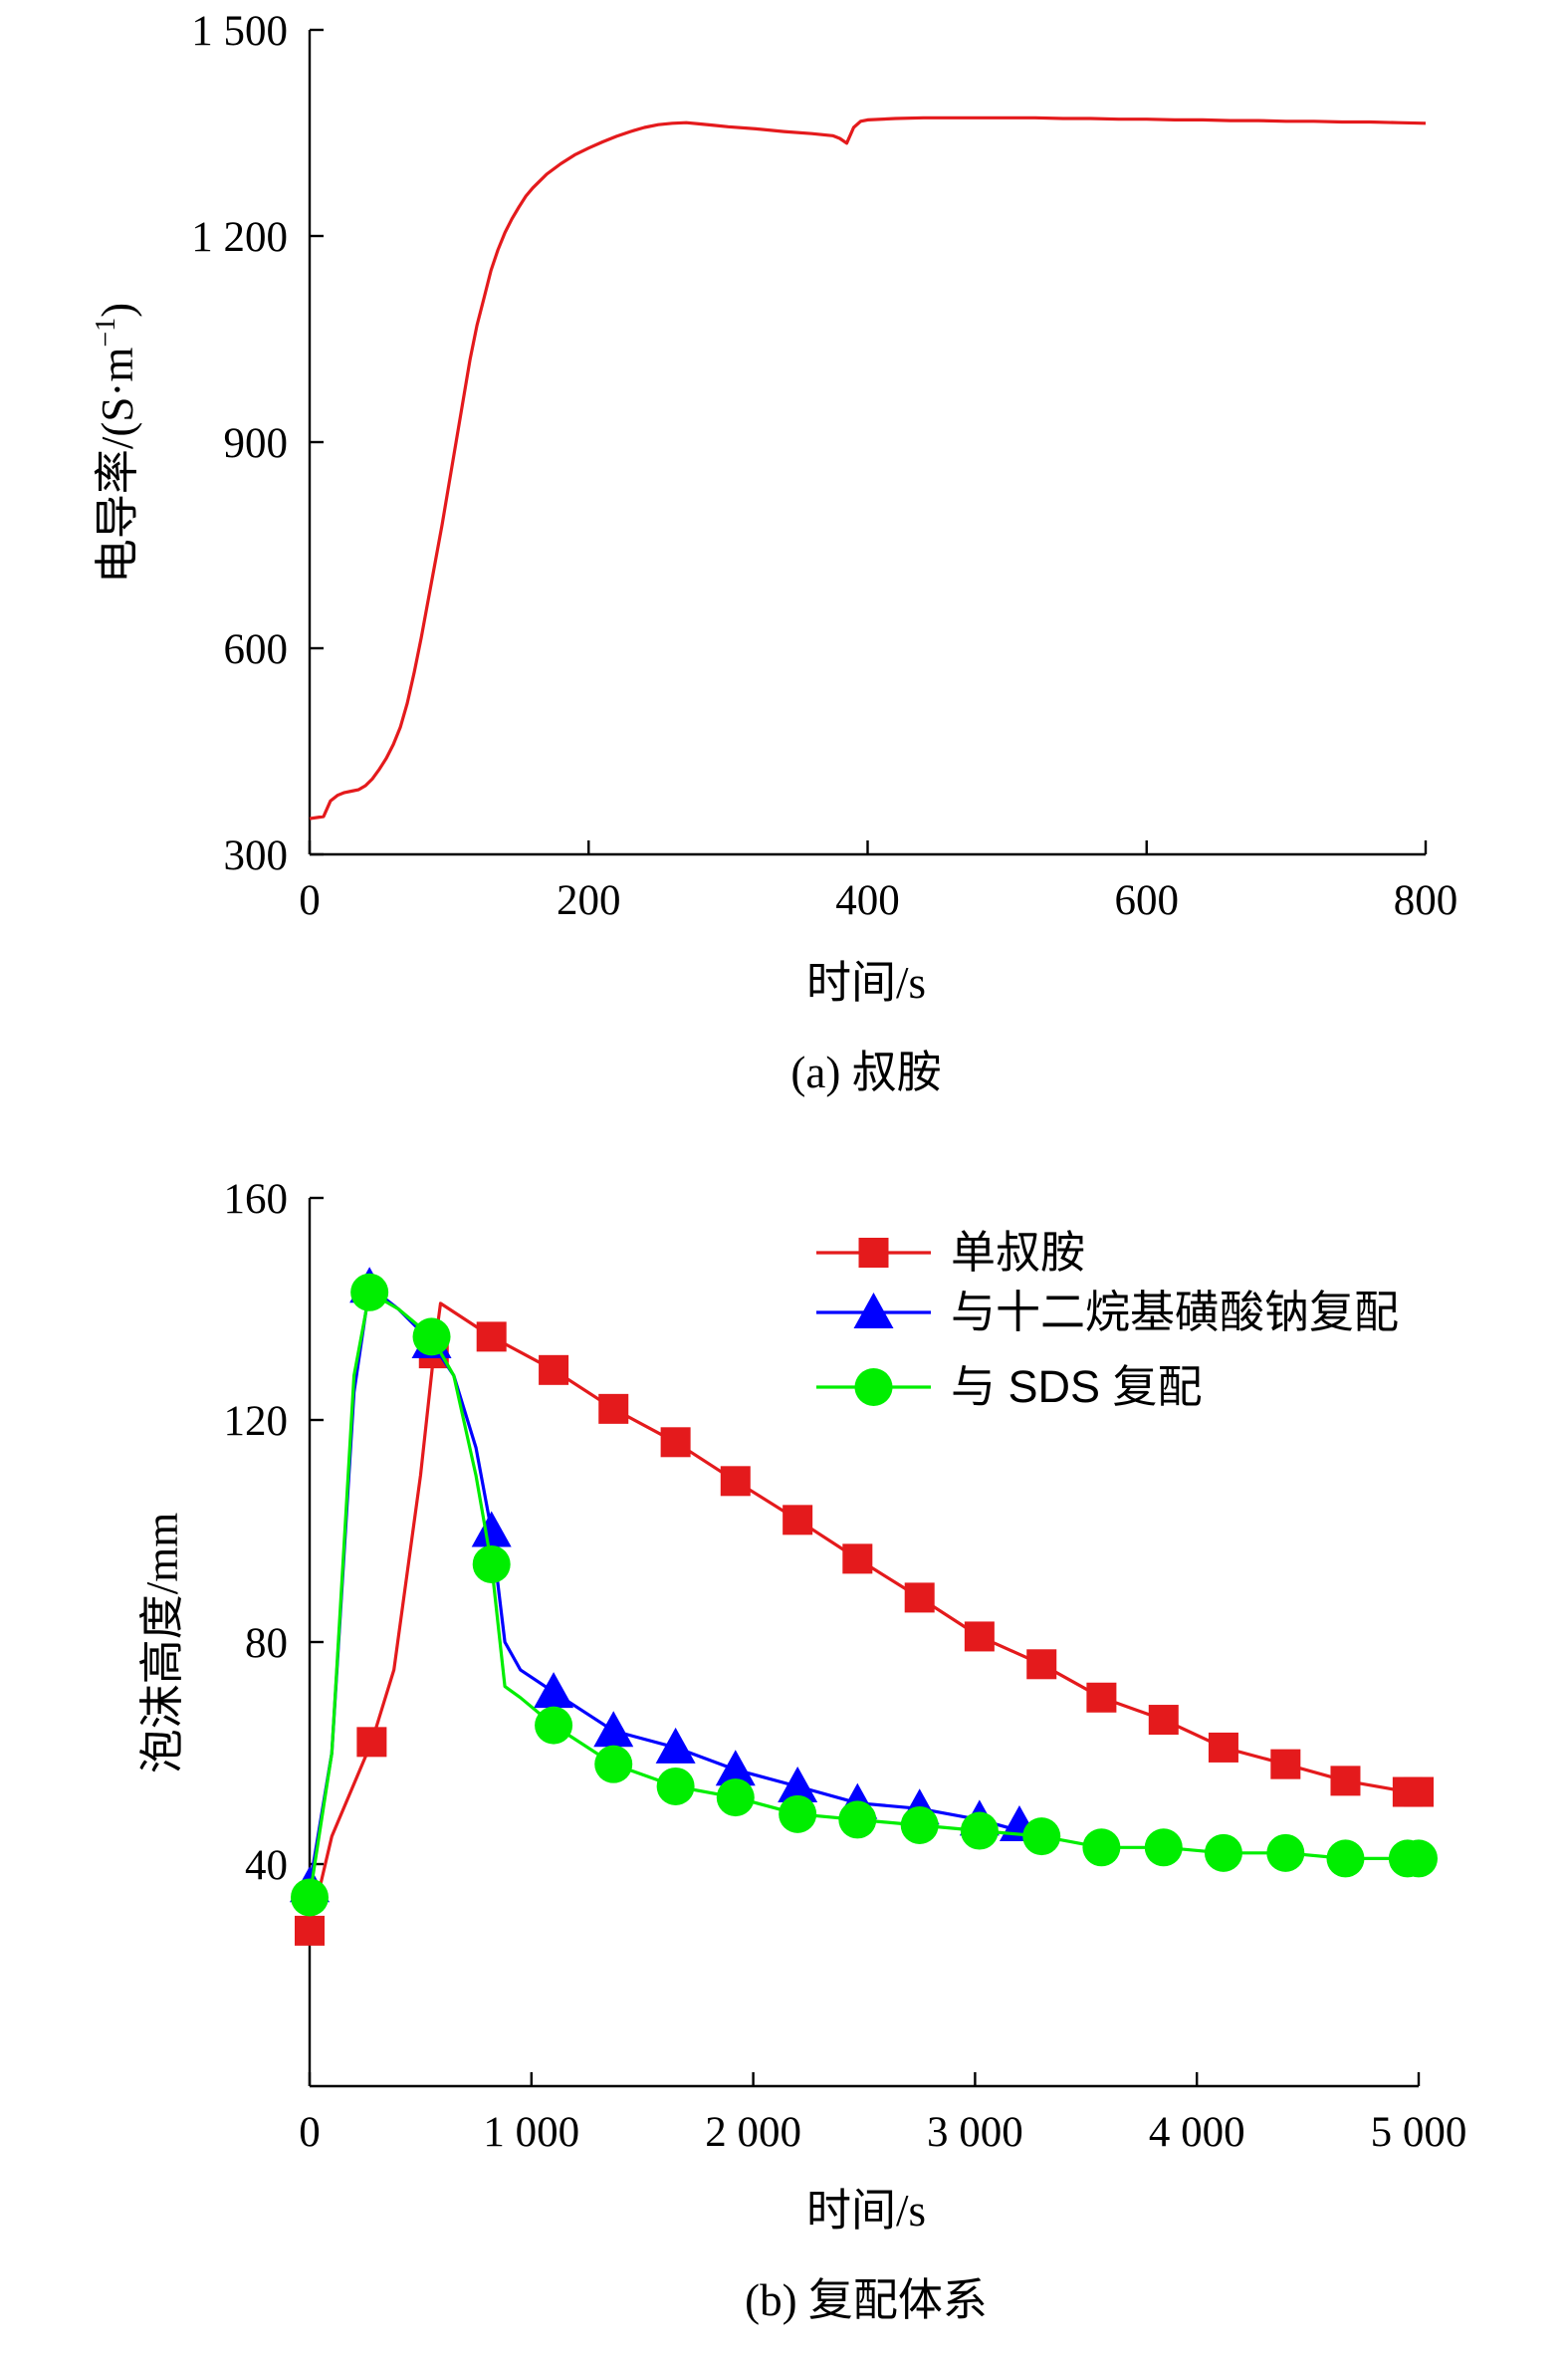 This screenshot has width=1568, height=2359. Describe the element at coordinates (866, 983) in the screenshot. I see `chart-a-x-axis-label: 时间/s` at that location.